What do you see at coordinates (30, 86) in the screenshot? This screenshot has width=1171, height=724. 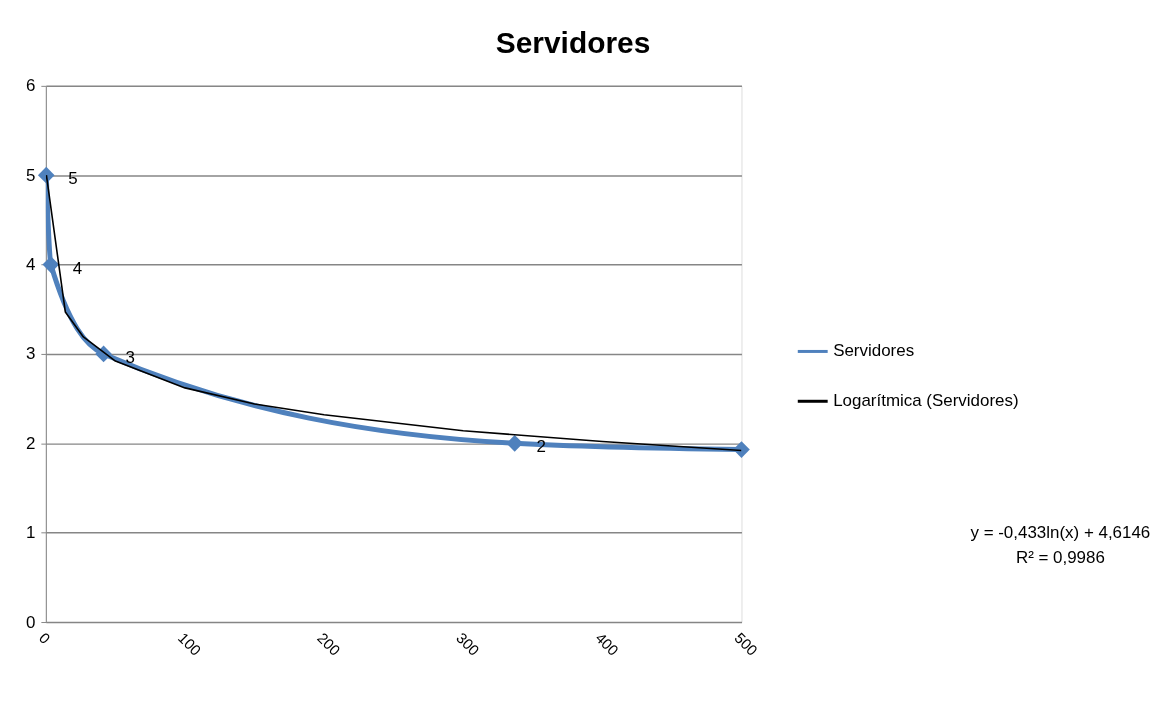 I see `y-tick-label: 6` at bounding box center [30, 86].